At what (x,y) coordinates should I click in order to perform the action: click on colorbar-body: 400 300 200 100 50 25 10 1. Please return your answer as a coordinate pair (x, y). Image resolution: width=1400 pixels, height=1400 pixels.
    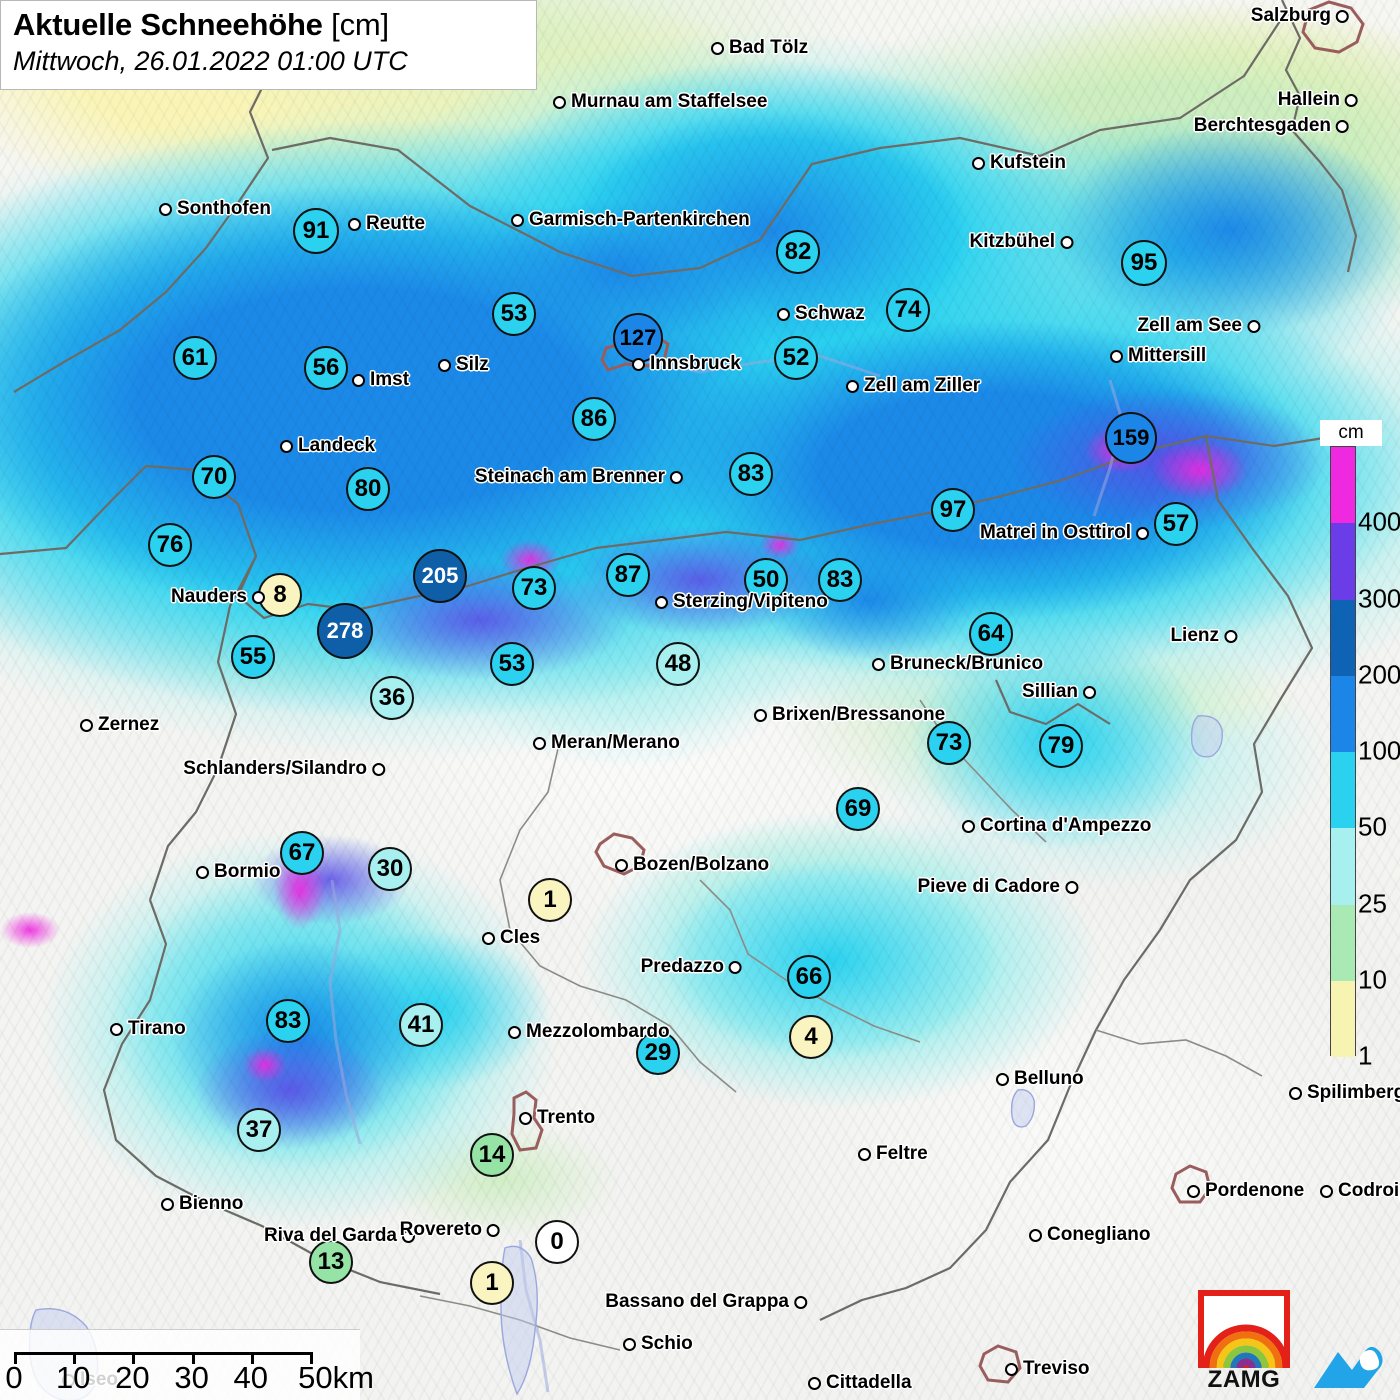
    Looking at the image, I should click on (1360, 758).